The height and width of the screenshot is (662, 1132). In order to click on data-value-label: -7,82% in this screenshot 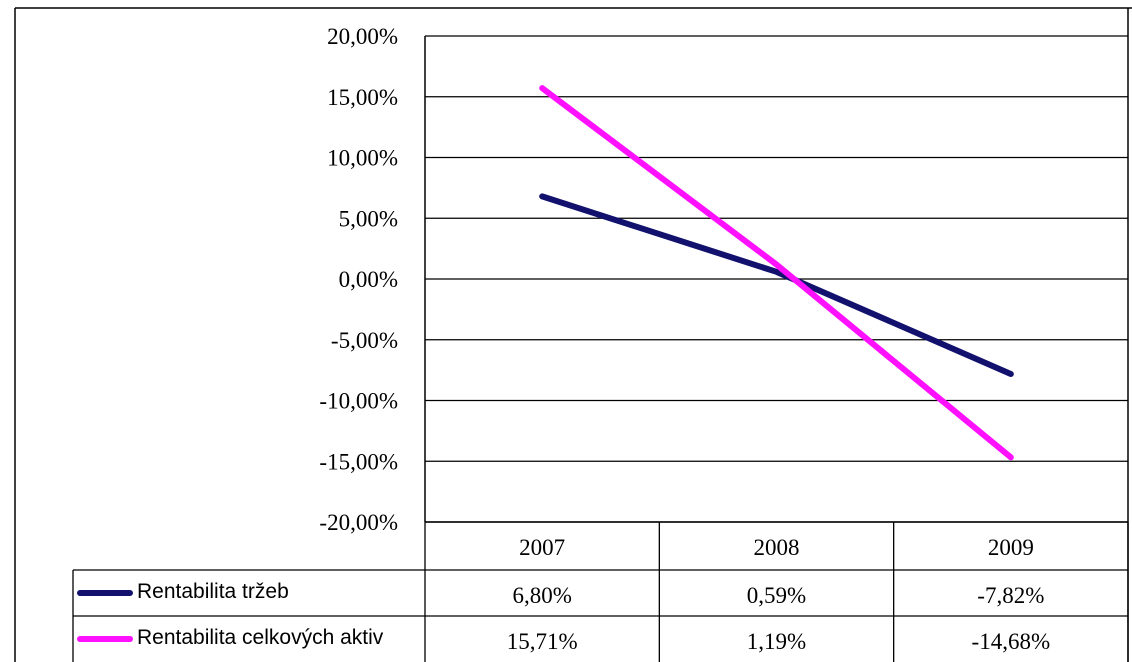, I will do `click(1010, 595)`.